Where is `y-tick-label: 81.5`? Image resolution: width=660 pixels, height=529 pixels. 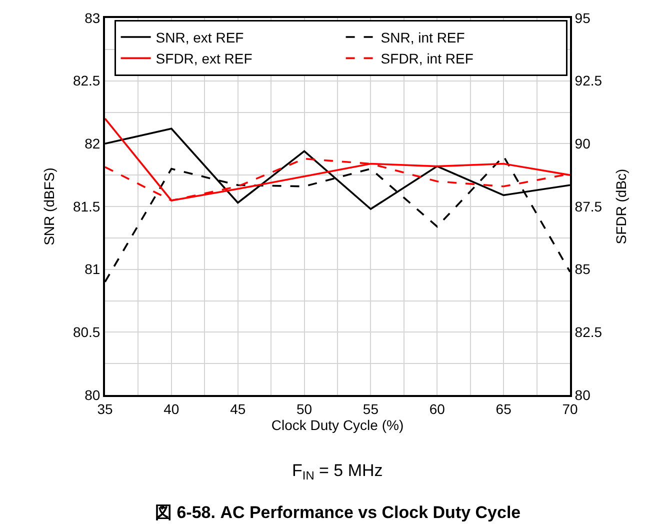 y-tick-label: 81.5 is located at coordinates (86, 206).